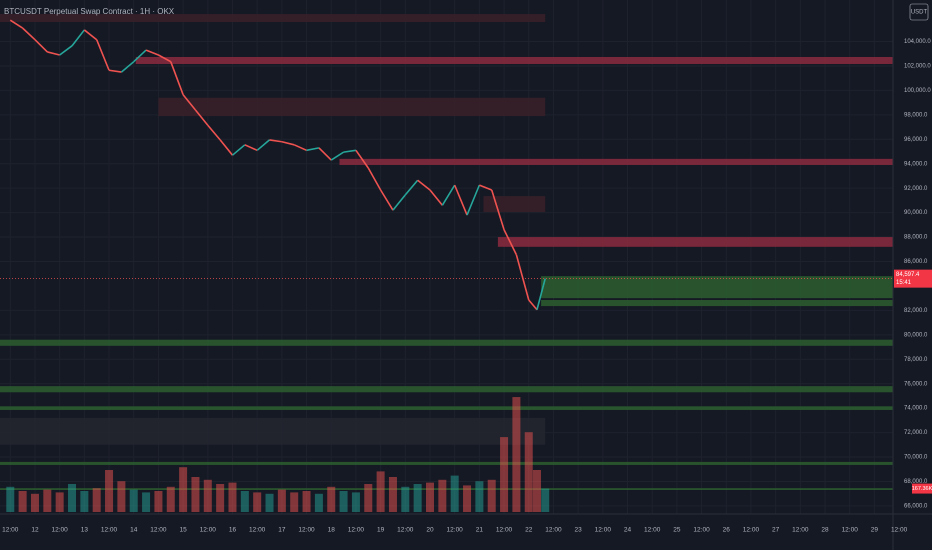 Image resolution: width=932 pixels, height=550 pixels. What do you see at coordinates (480, 530) in the screenshot?
I see `x-tick-label: 21` at bounding box center [480, 530].